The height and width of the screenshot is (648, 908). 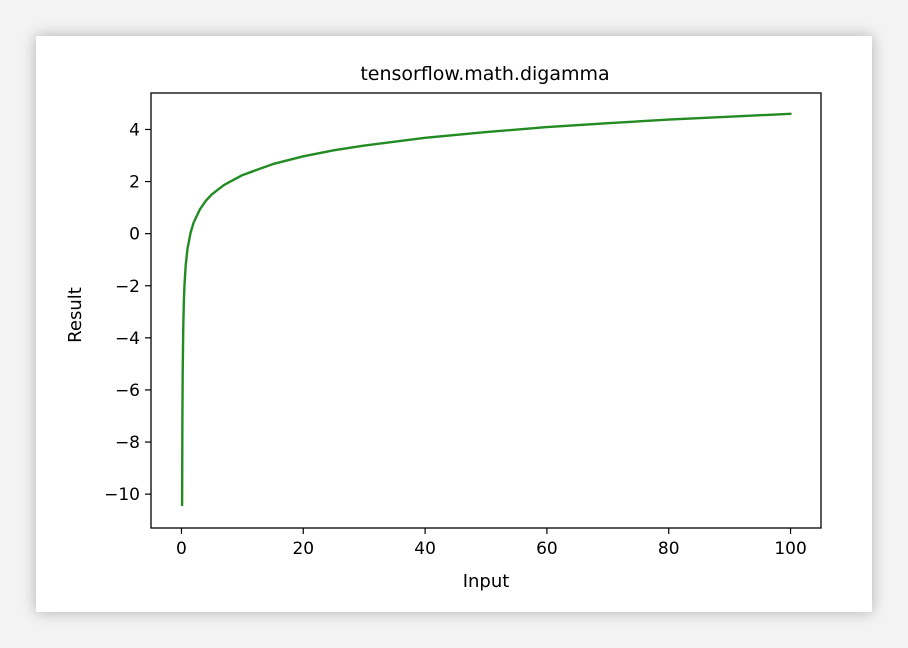 I want to click on x-tick-label: 40, so click(x=425, y=549).